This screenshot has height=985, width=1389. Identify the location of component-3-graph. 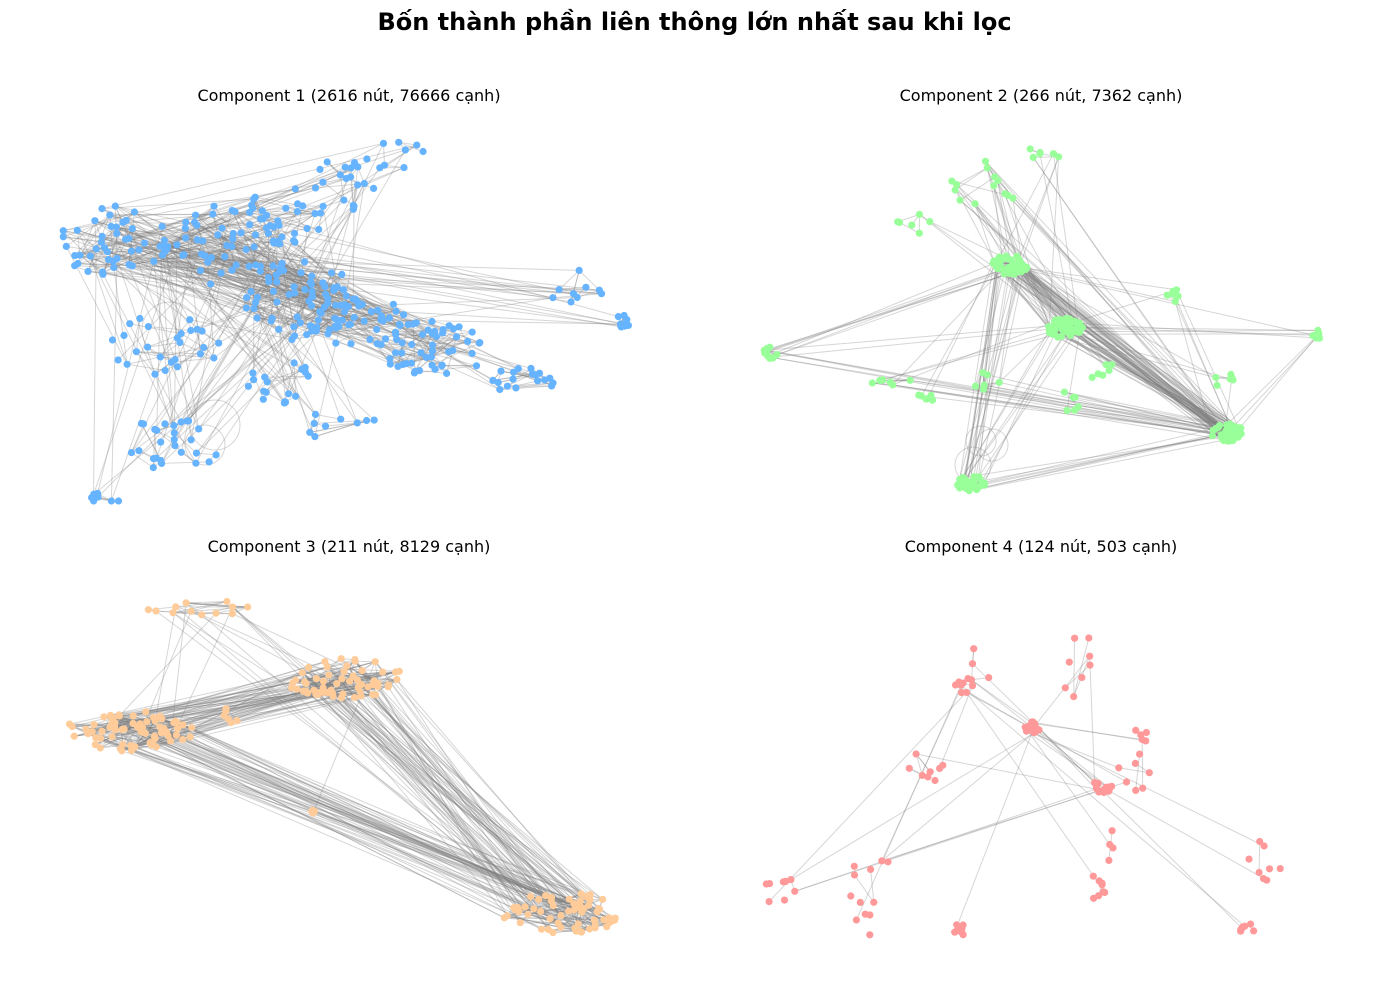
(342, 767).